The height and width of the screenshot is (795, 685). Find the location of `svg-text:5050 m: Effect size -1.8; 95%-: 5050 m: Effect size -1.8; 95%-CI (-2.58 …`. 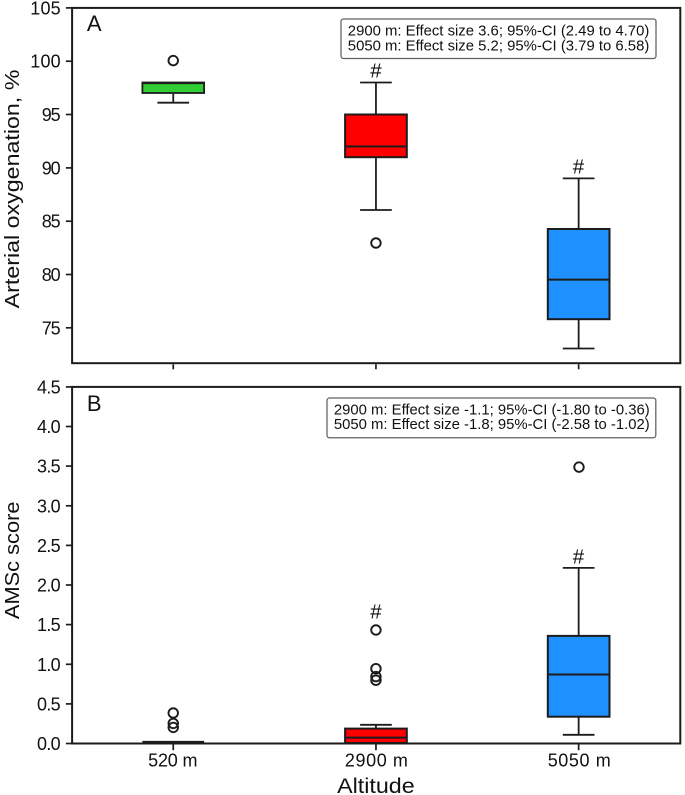

svg-text:5050 m: Effect size -1.8; 95%-: 5050 m: Effect size -1.8; 95%-CI (-2.58 … is located at coordinates (492, 425).